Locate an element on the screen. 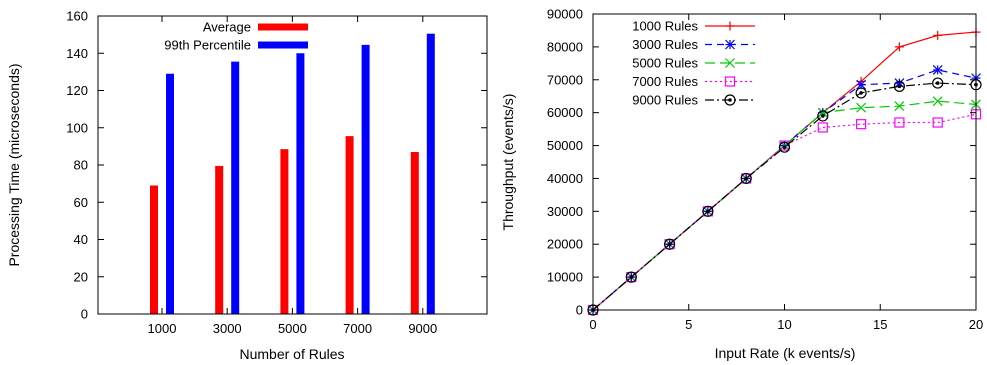 This screenshot has width=987, height=365. y-tick-label: 40000 is located at coordinates (565, 178).